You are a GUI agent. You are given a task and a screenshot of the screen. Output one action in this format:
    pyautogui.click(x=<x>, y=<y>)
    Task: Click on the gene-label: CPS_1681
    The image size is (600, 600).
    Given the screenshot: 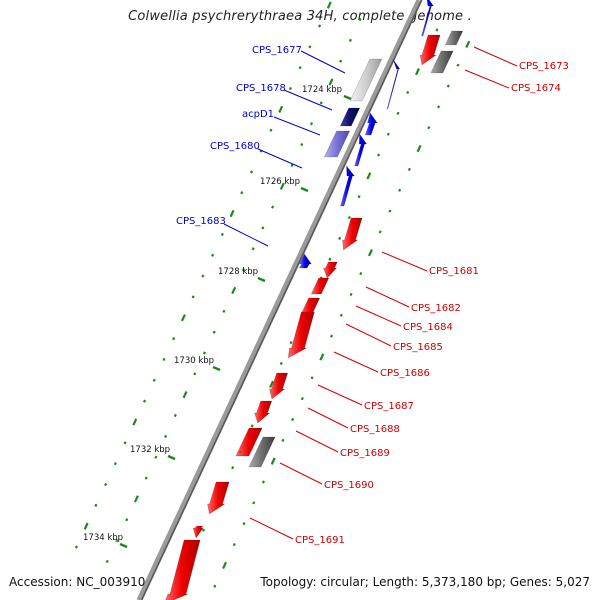 What is the action you would take?
    pyautogui.click(x=454, y=271)
    